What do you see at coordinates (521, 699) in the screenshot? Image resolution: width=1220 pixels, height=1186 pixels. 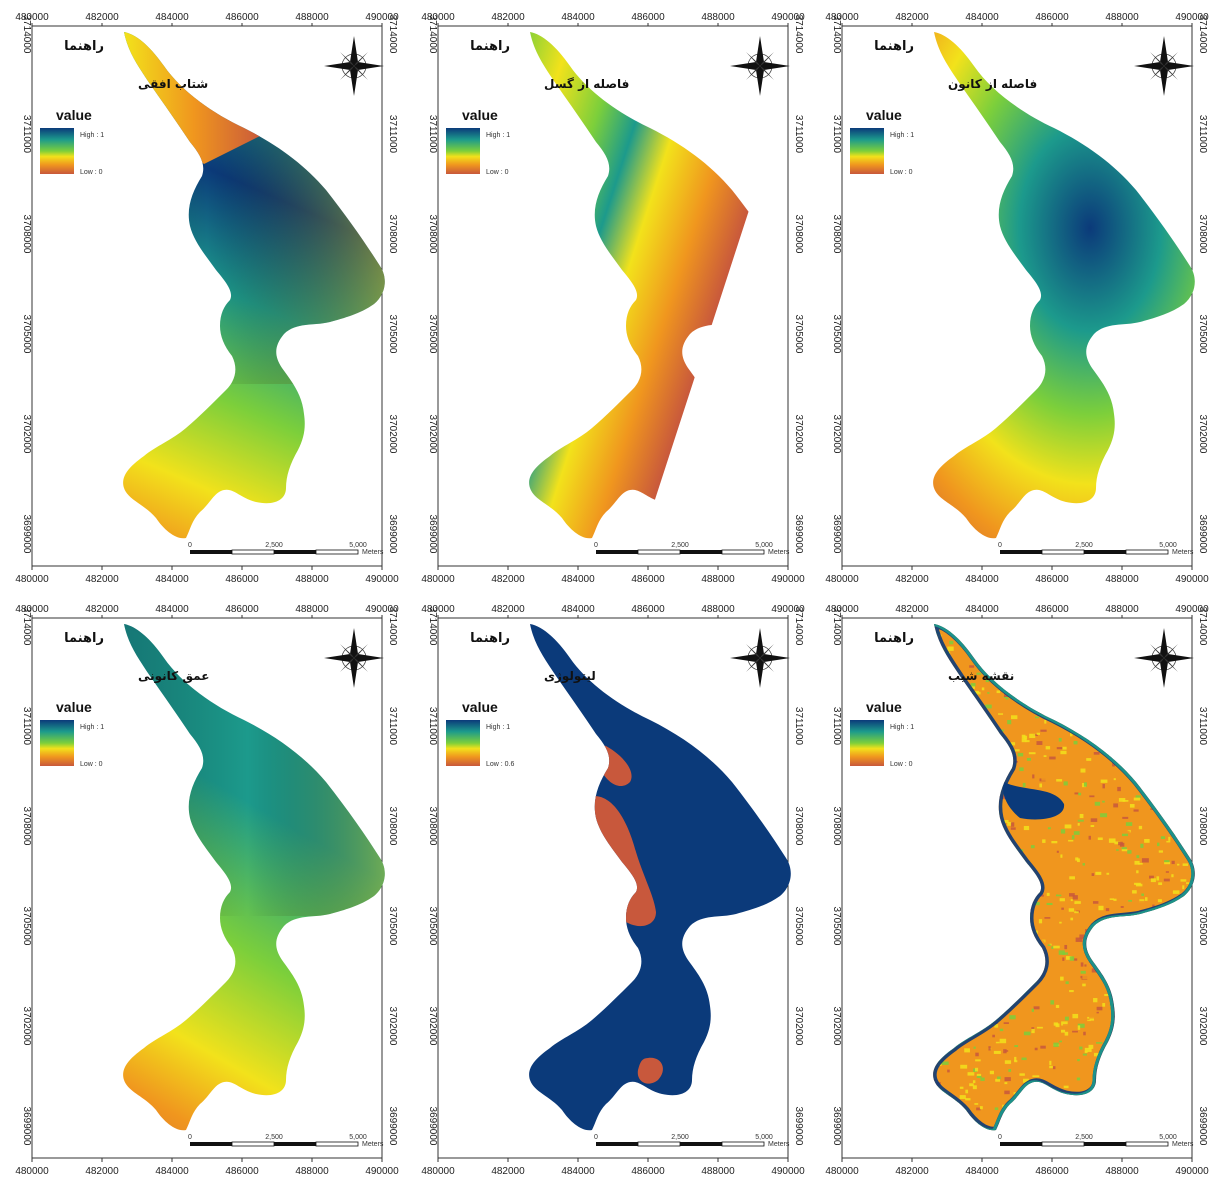 I see `map-legend: راهنما لیتولوژی value High : 1 Low : 0.6` at bounding box center [521, 699].